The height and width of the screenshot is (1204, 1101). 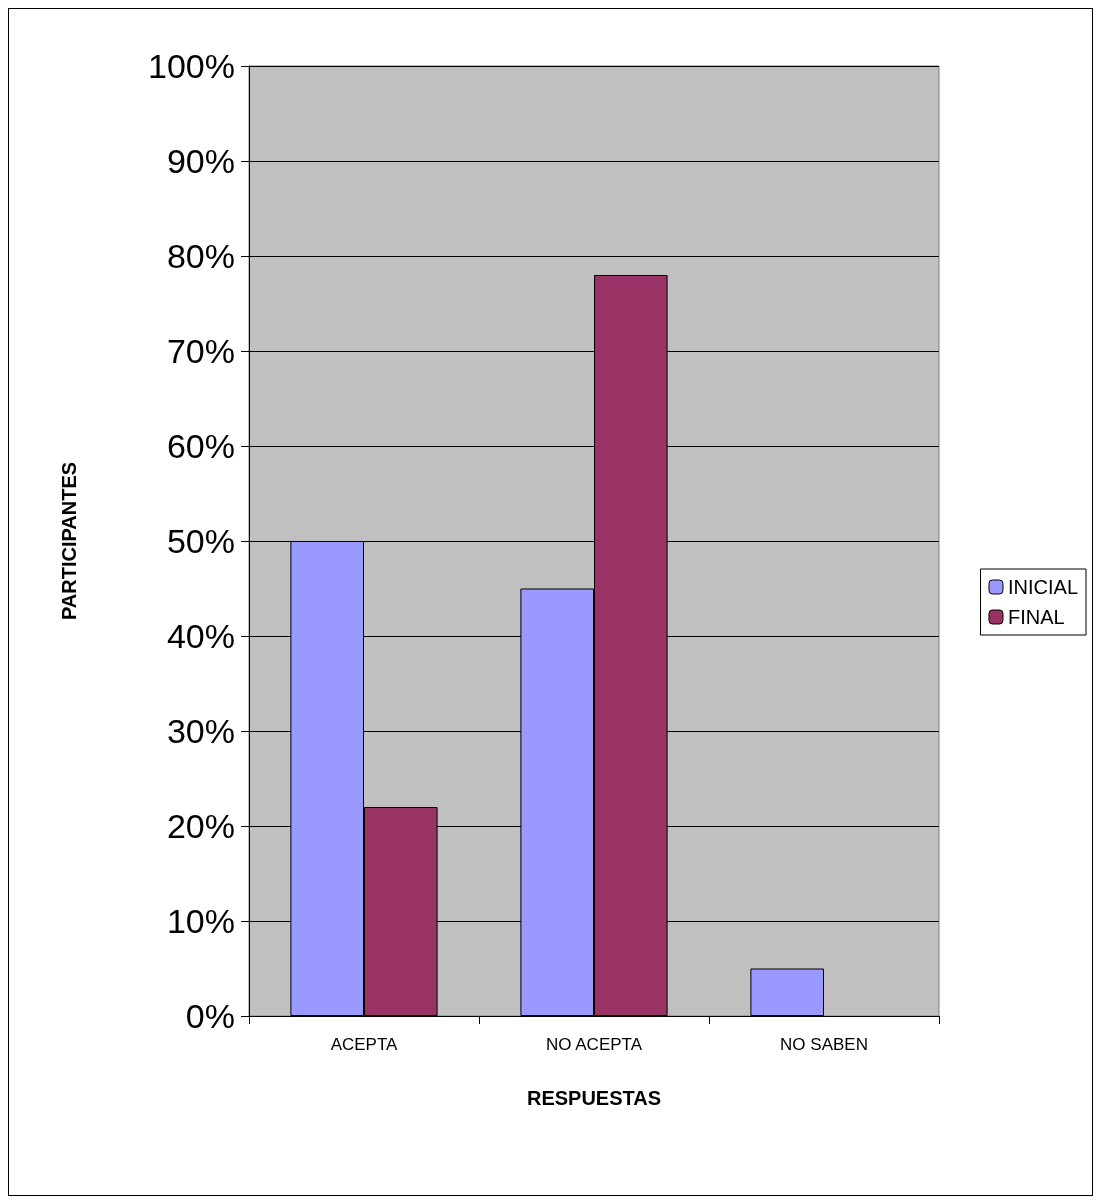 I want to click on y-tick-label: 70%, so click(x=200, y=351).